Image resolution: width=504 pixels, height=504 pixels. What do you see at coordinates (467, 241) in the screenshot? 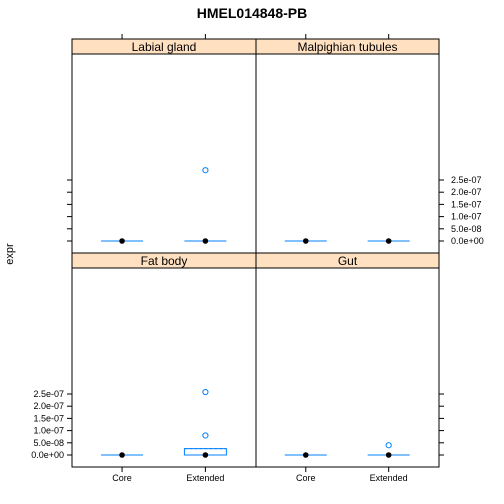
I see `y-tick-label-right: 0.0e+00` at bounding box center [467, 241].